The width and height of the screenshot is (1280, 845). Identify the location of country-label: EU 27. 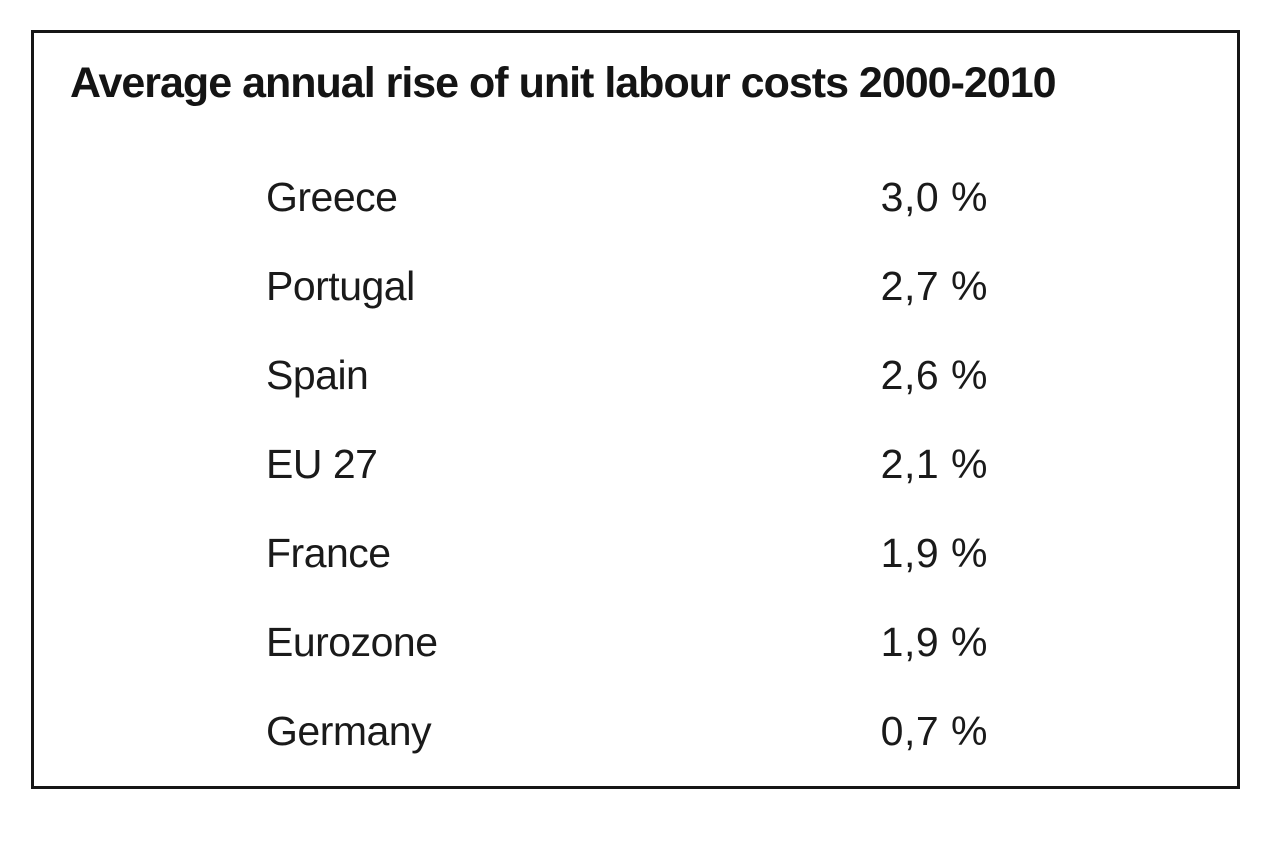
(322, 464).